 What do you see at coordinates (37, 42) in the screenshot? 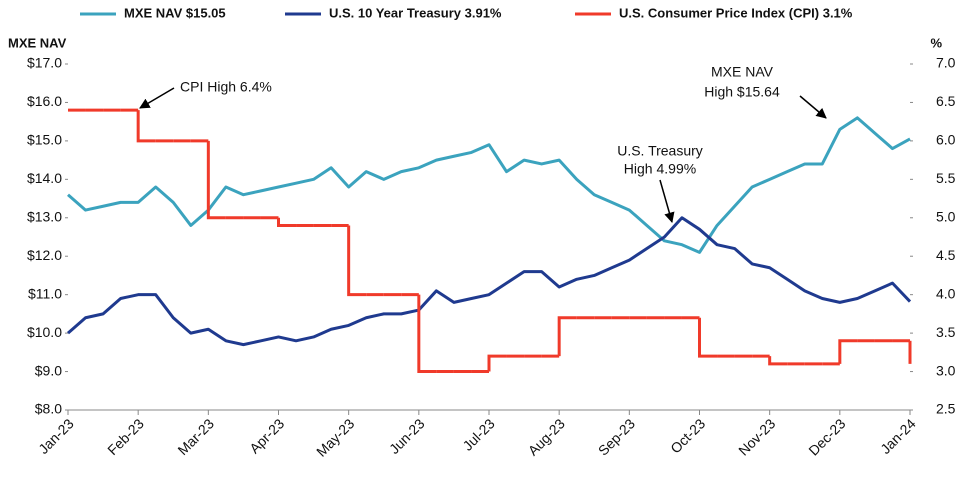
I see `y-axis-title: MXE NAV` at bounding box center [37, 42].